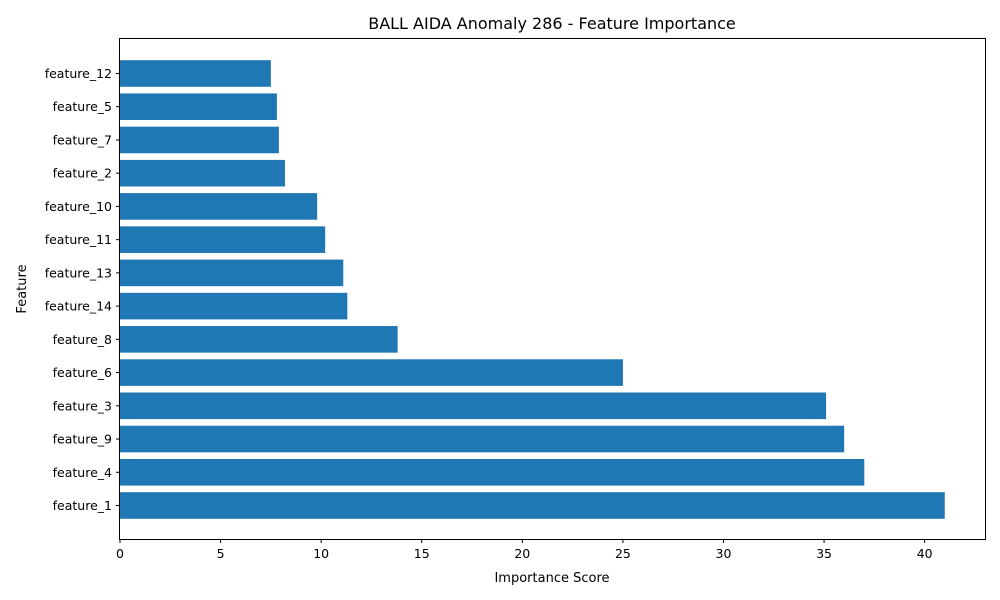 Image resolution: width=1000 pixels, height=600 pixels. Describe the element at coordinates (522, 553) in the screenshot. I see `x-tick-label-20: 20` at that location.